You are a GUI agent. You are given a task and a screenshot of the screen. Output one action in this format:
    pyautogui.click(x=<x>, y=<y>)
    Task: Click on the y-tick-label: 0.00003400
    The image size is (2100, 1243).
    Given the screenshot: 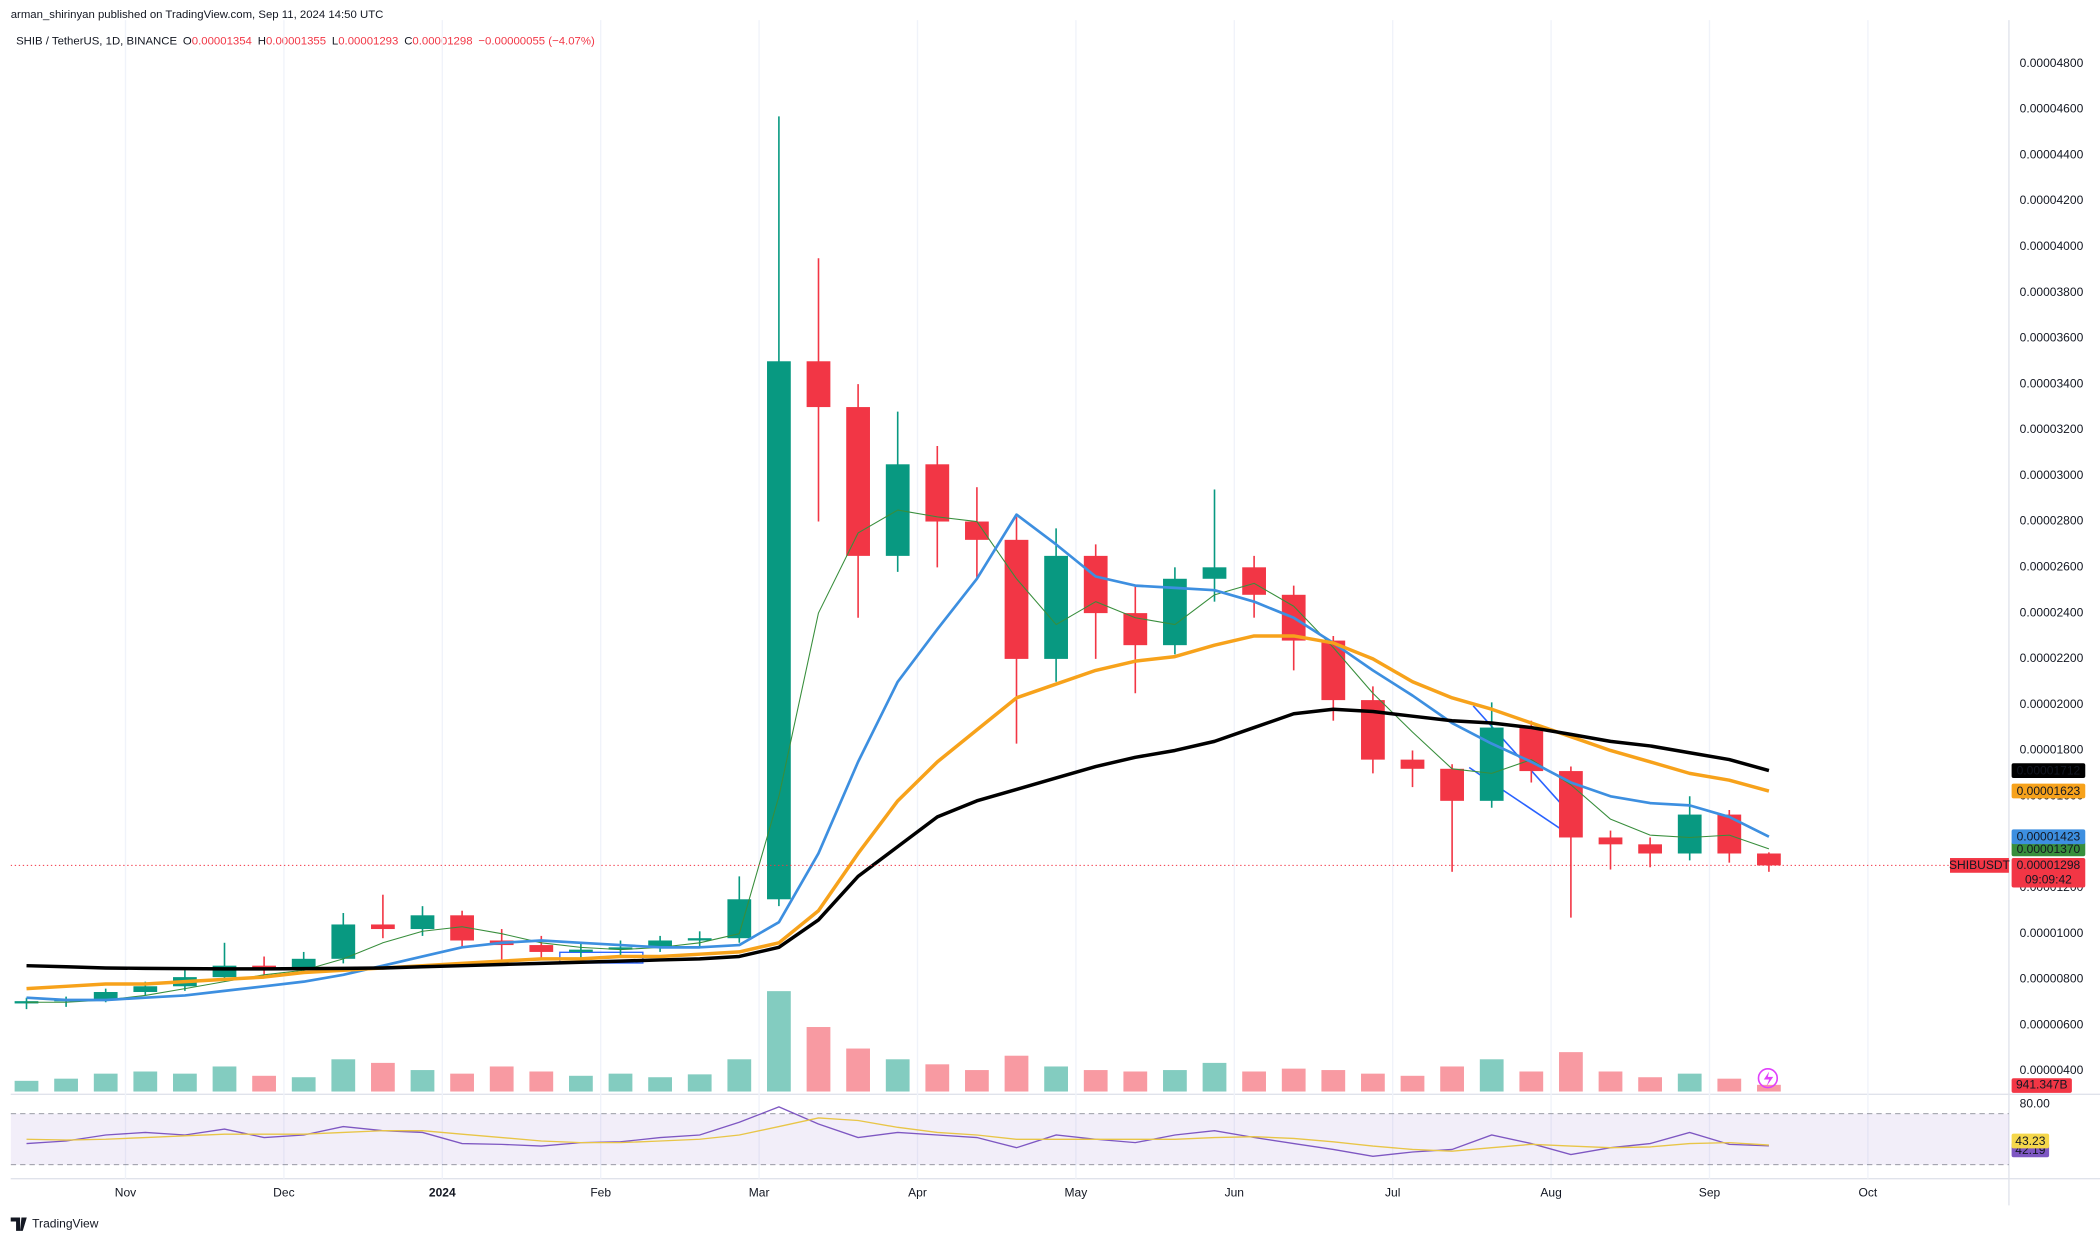 What is the action you would take?
    pyautogui.click(x=2052, y=383)
    